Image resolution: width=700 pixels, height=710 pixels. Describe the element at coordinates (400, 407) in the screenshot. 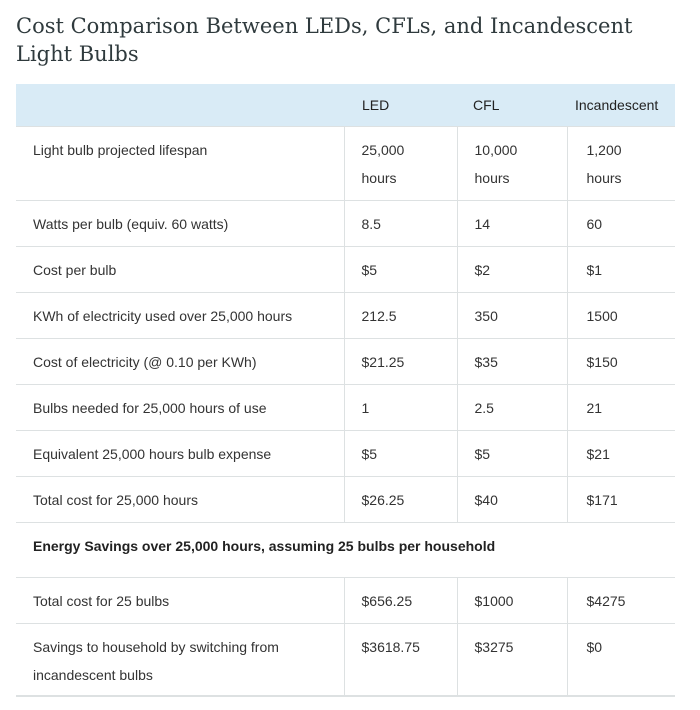

I see `cell-led: 1` at that location.